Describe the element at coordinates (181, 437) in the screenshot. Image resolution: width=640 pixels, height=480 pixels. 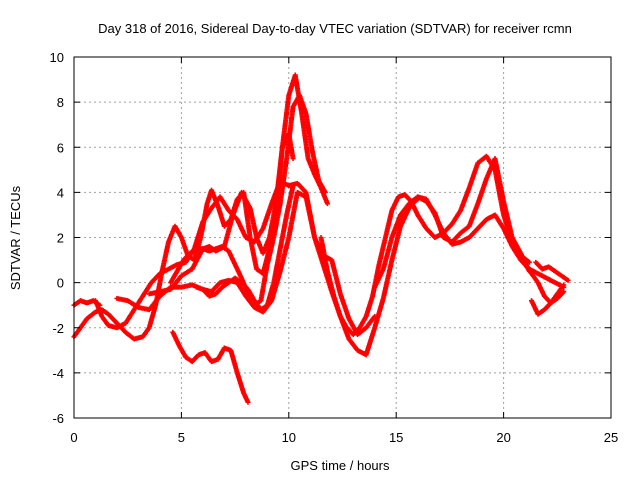
I see `x-tick-label: 5` at that location.